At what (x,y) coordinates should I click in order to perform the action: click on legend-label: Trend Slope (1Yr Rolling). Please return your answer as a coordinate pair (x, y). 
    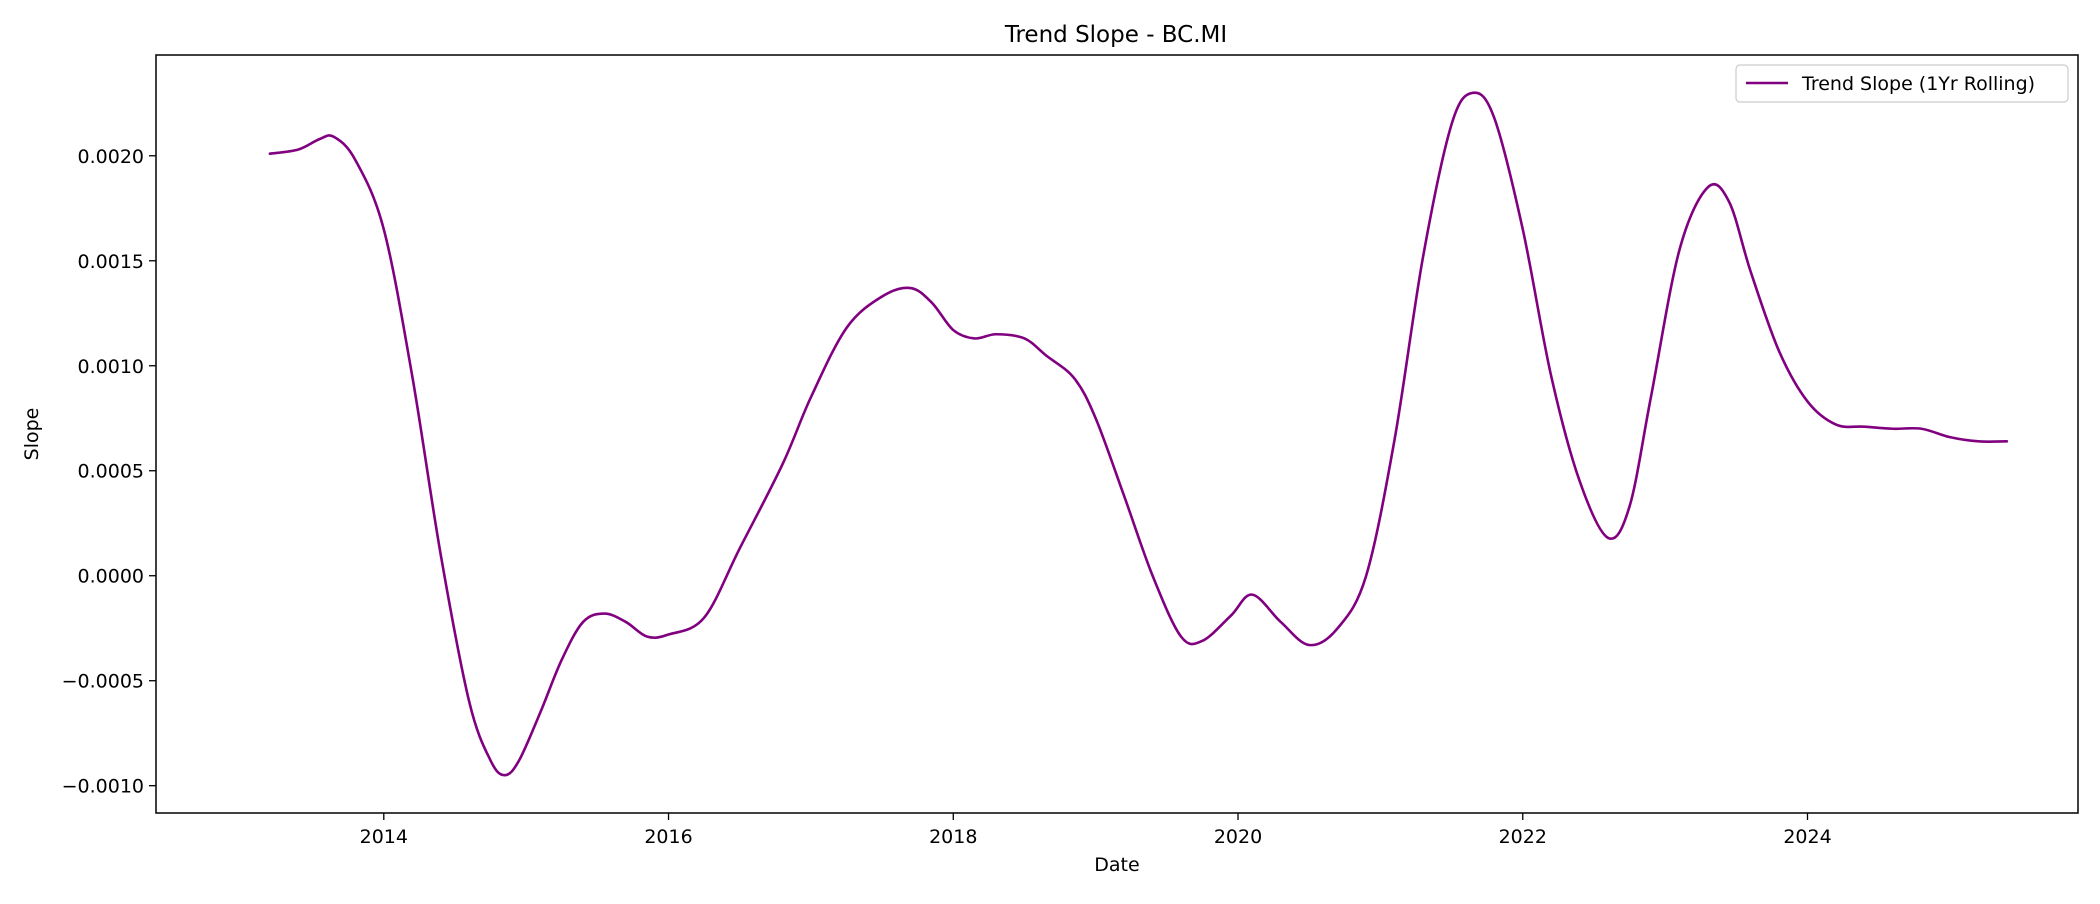
    Looking at the image, I should click on (1918, 84).